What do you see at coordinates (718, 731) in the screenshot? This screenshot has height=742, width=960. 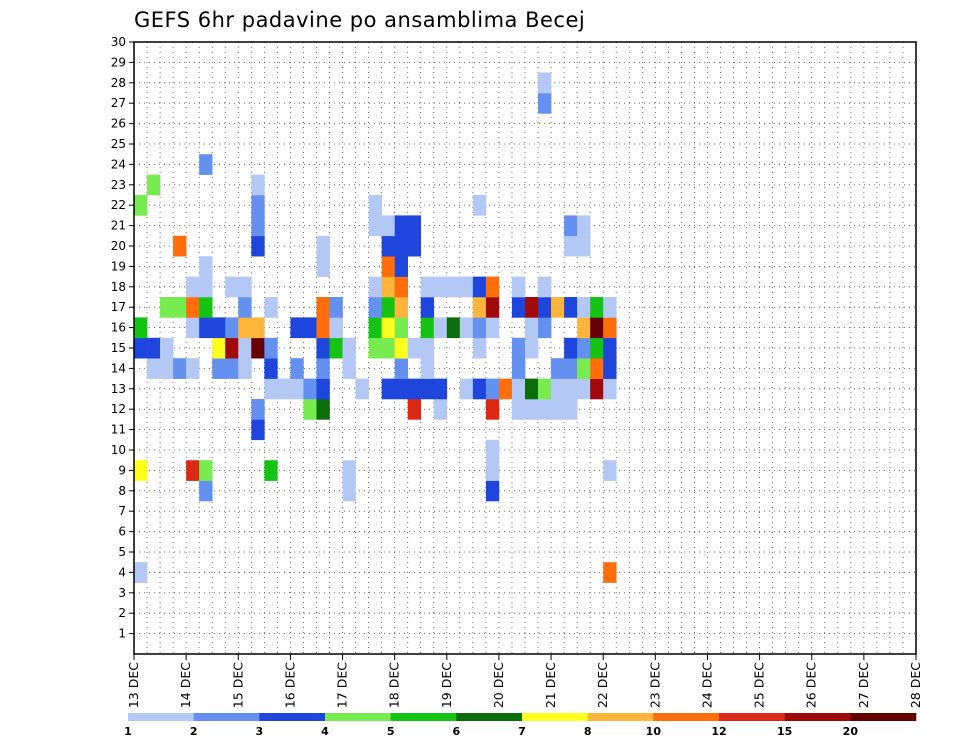 I see `colorbar-label: 12` at bounding box center [718, 731].